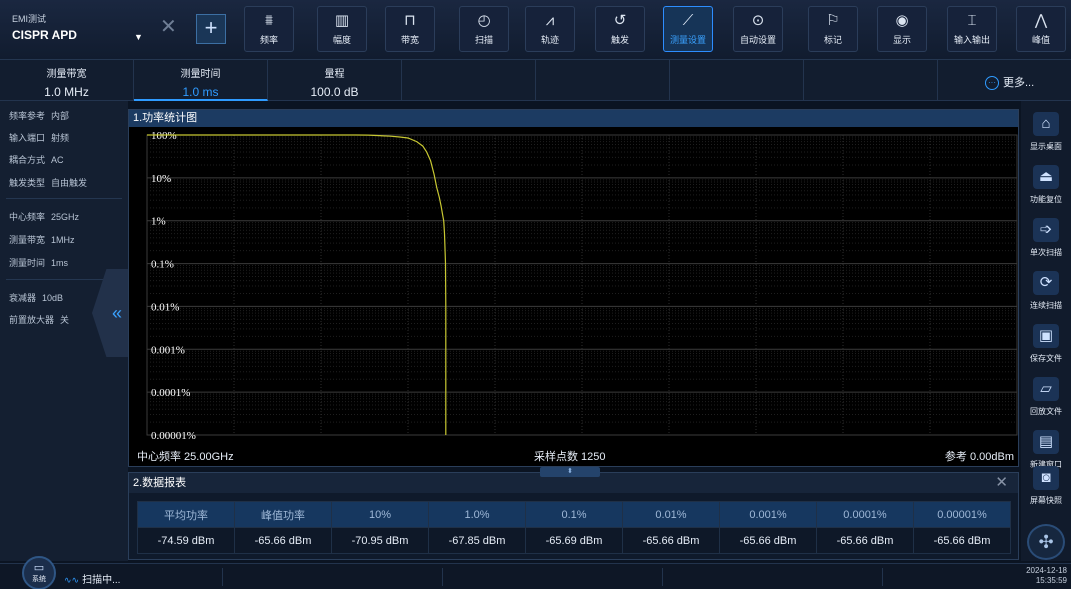 Image resolution: width=1071 pixels, height=589 pixels. Describe the element at coordinates (160, 483) in the screenshot. I see `report-title: 2.数据报表` at that location.